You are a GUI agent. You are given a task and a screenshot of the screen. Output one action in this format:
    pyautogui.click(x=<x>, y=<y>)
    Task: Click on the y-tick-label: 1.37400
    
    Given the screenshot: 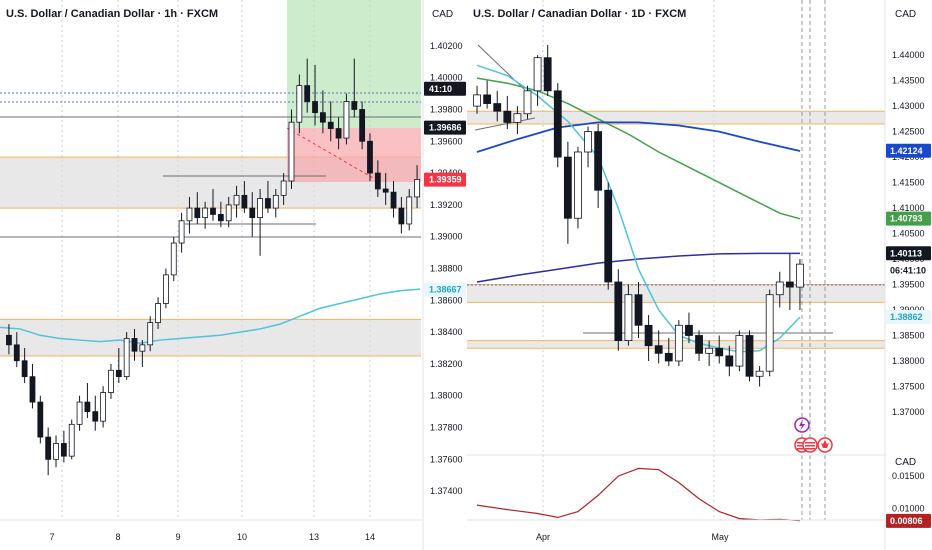 What is the action you would take?
    pyautogui.click(x=446, y=491)
    